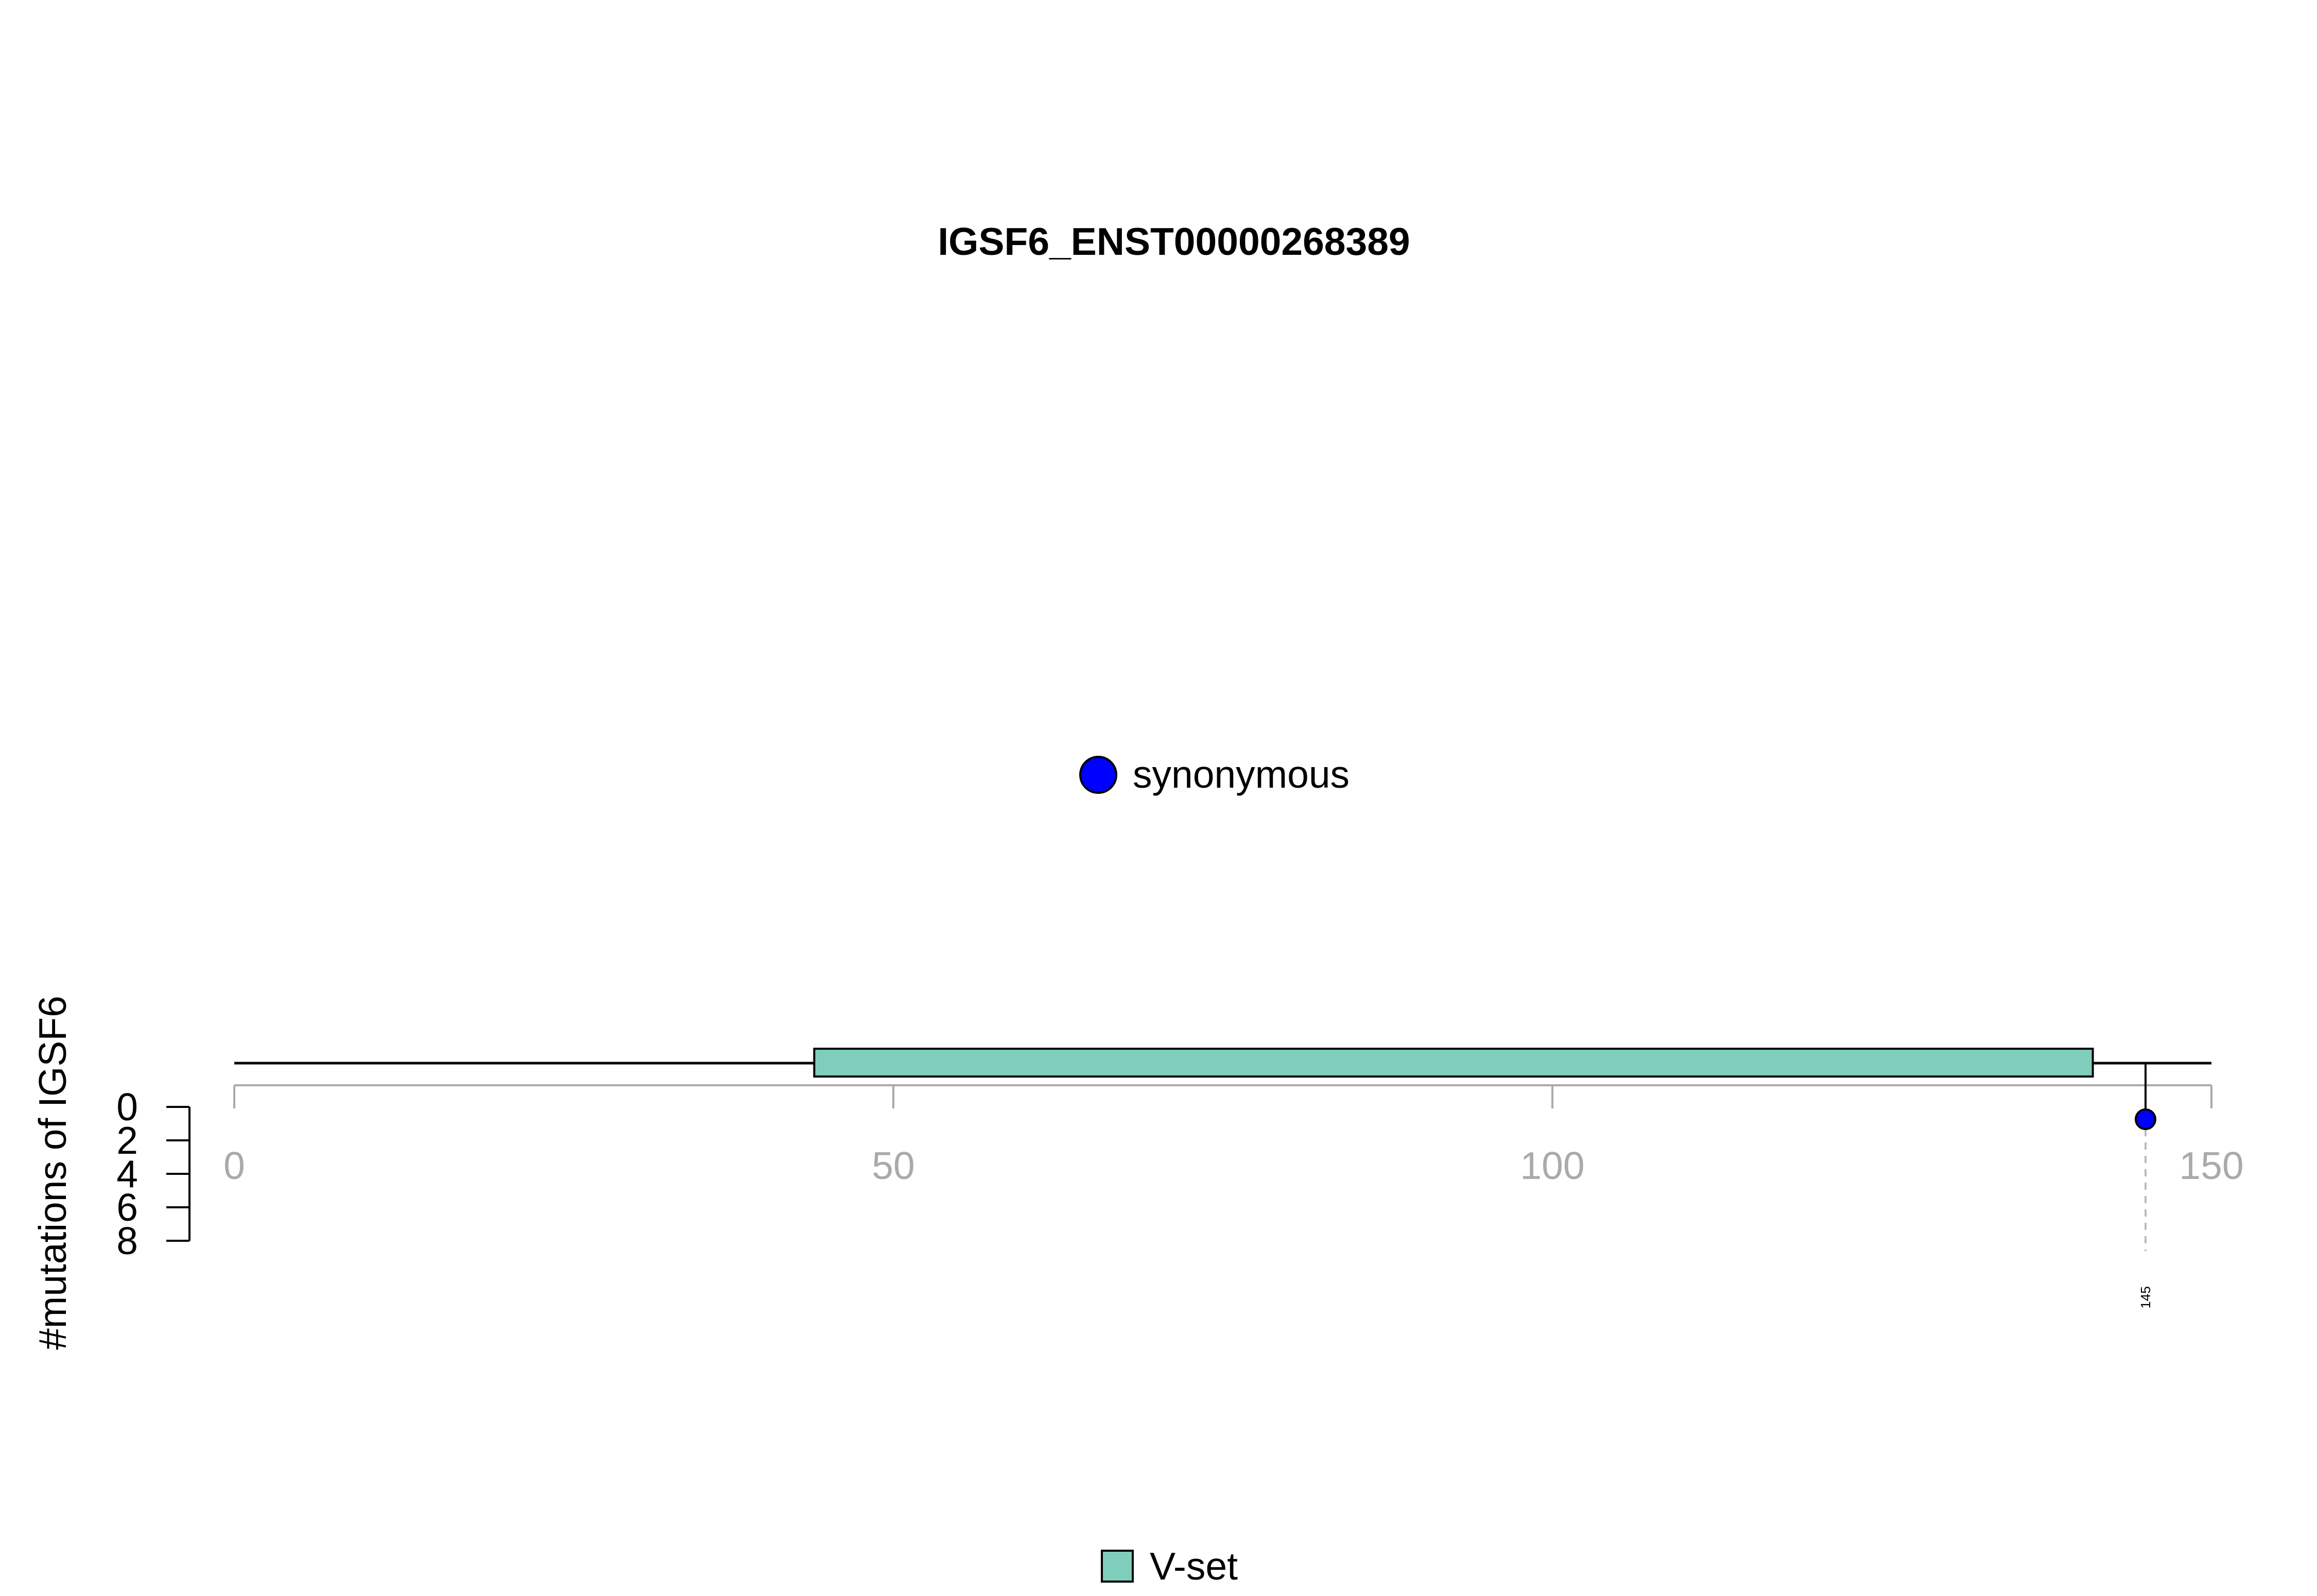 Image resolution: width=2317 pixels, height=1596 pixels. Describe the element at coordinates (1241, 775) in the screenshot. I see `mutation-legend-label: synonymous` at that location.